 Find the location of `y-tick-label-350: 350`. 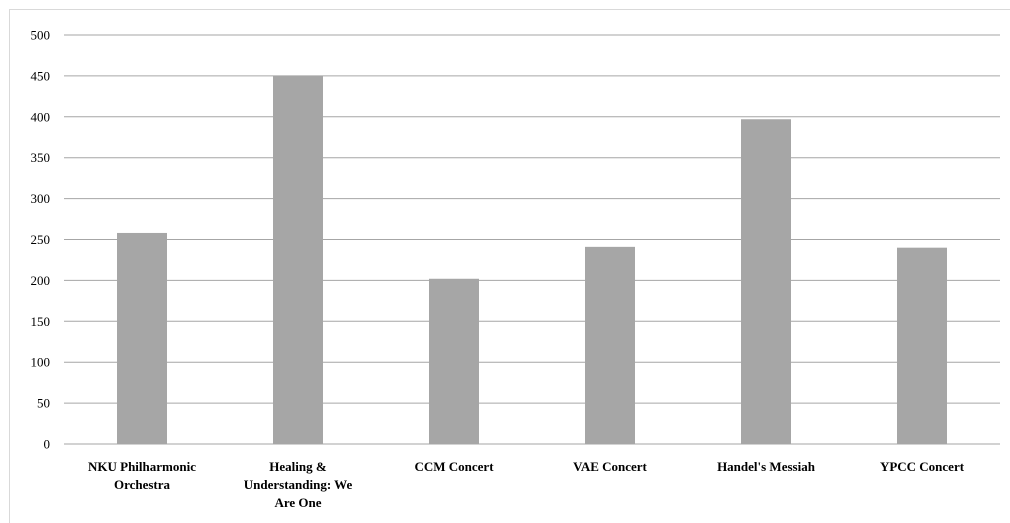

y-tick-label-350: 350 is located at coordinates (41, 157).